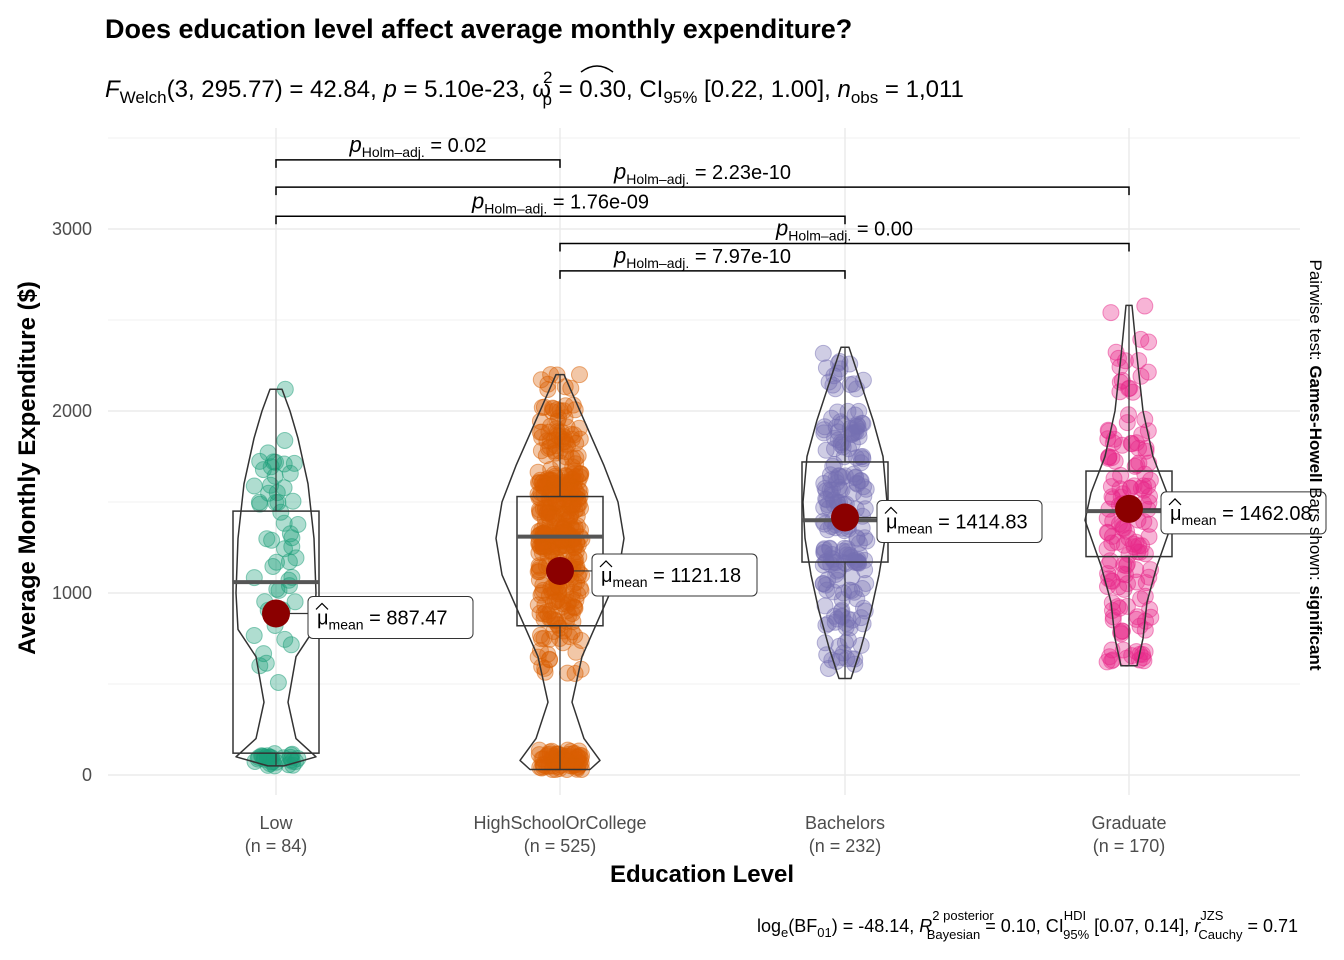 The width and height of the screenshot is (1344, 960). What do you see at coordinates (72, 229) in the screenshot?
I see `y-tick-label: 3000` at bounding box center [72, 229].